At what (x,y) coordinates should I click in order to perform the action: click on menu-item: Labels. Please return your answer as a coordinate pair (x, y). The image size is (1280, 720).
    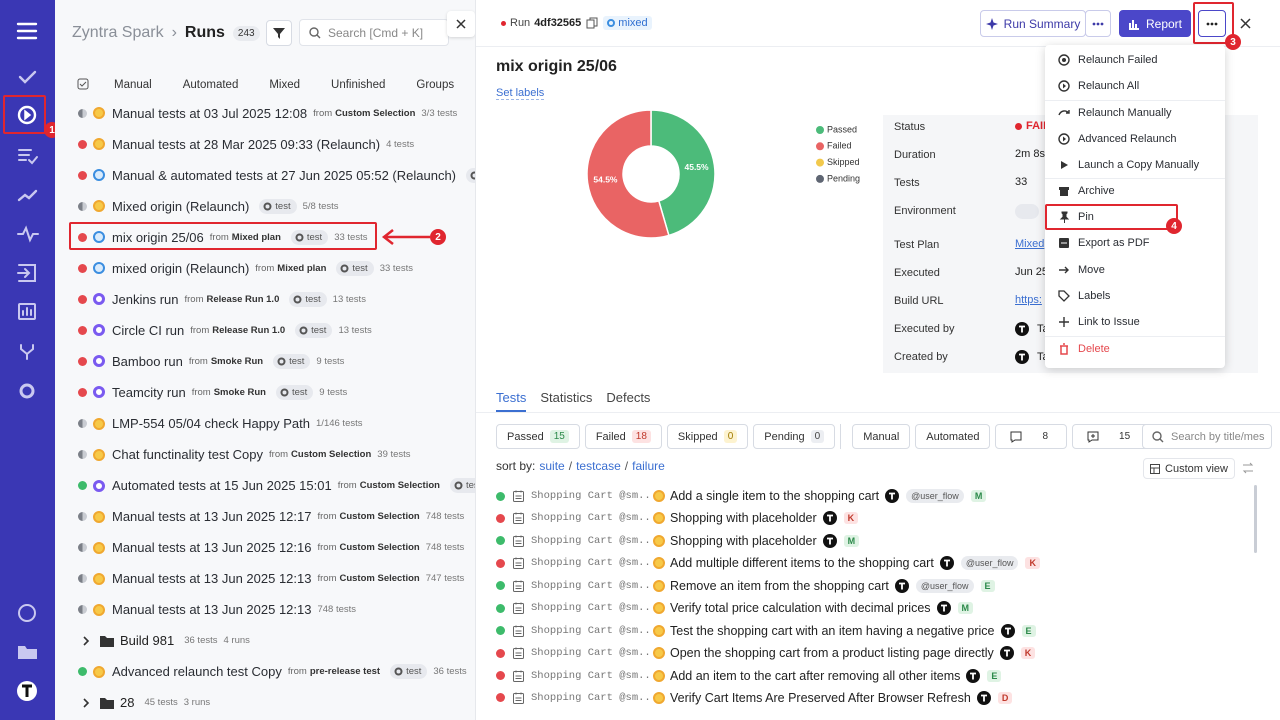
    Looking at the image, I should click on (1135, 296).